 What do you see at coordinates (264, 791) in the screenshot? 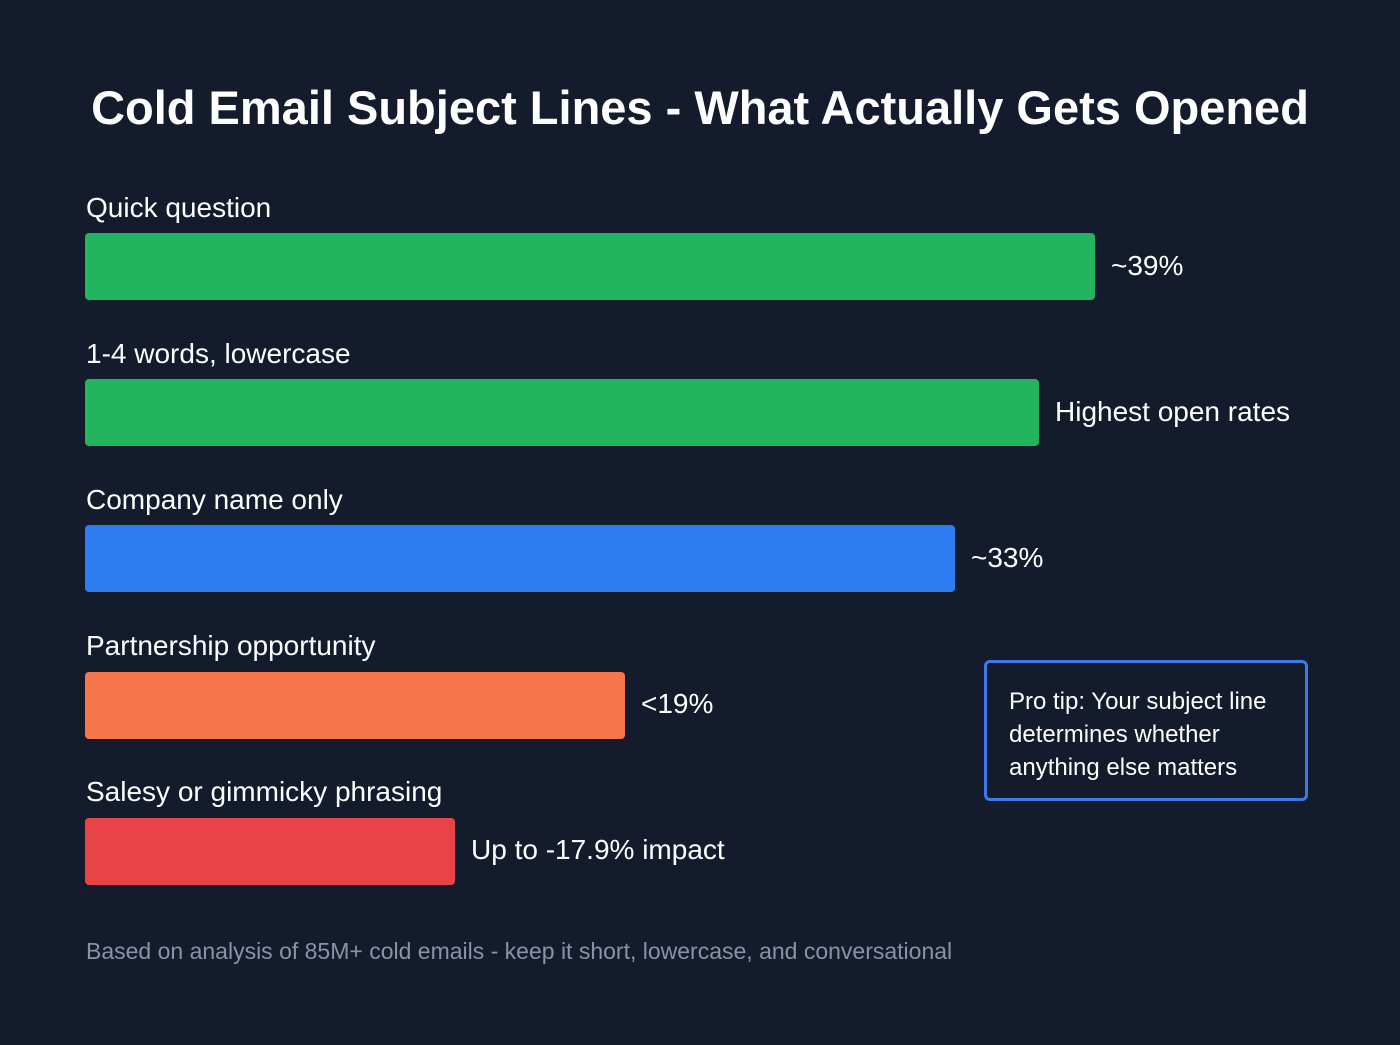
I see `row-label-salesy: Salesy or gimmicky phrasing` at bounding box center [264, 791].